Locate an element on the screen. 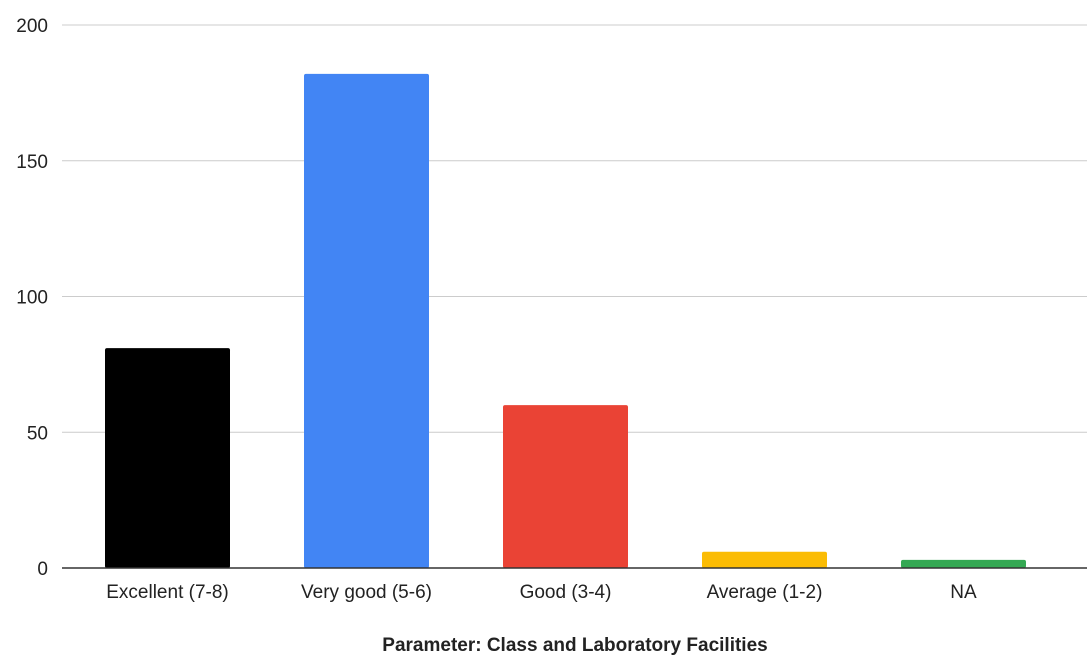 The width and height of the screenshot is (1087, 658). y-tick-label: 100 is located at coordinates (32, 298).